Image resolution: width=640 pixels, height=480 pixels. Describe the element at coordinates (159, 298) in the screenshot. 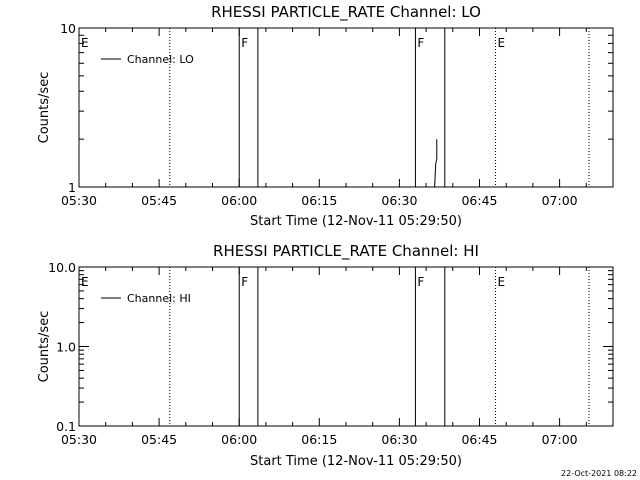

I see `legend-label: Channel: HI` at that location.